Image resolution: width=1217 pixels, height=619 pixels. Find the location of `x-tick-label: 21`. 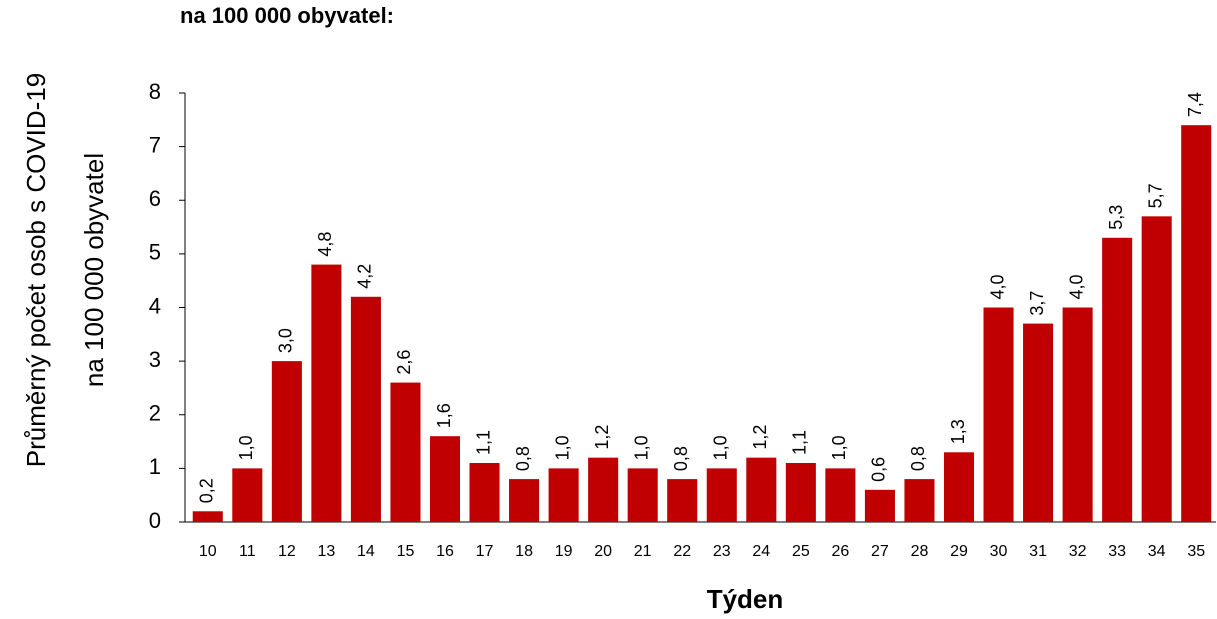

x-tick-label: 21 is located at coordinates (643, 551).